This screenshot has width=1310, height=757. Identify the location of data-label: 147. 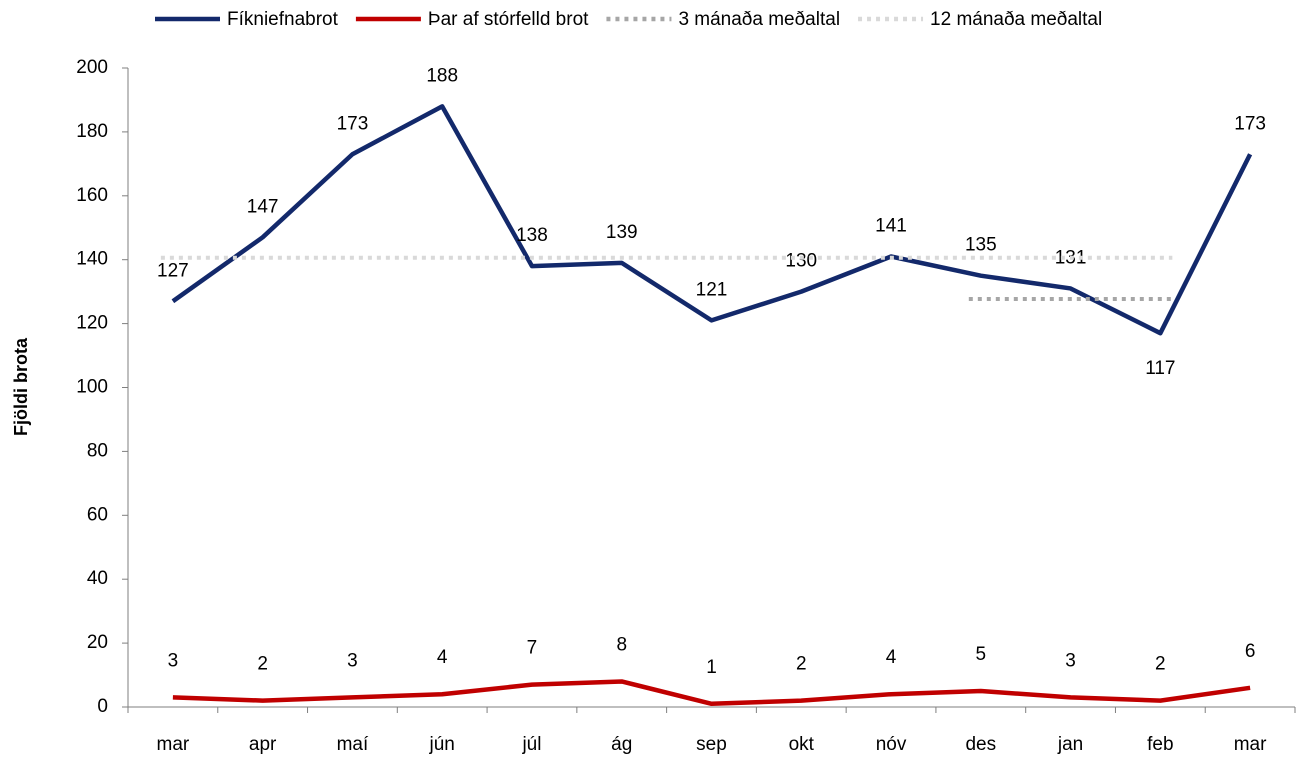
(263, 206).